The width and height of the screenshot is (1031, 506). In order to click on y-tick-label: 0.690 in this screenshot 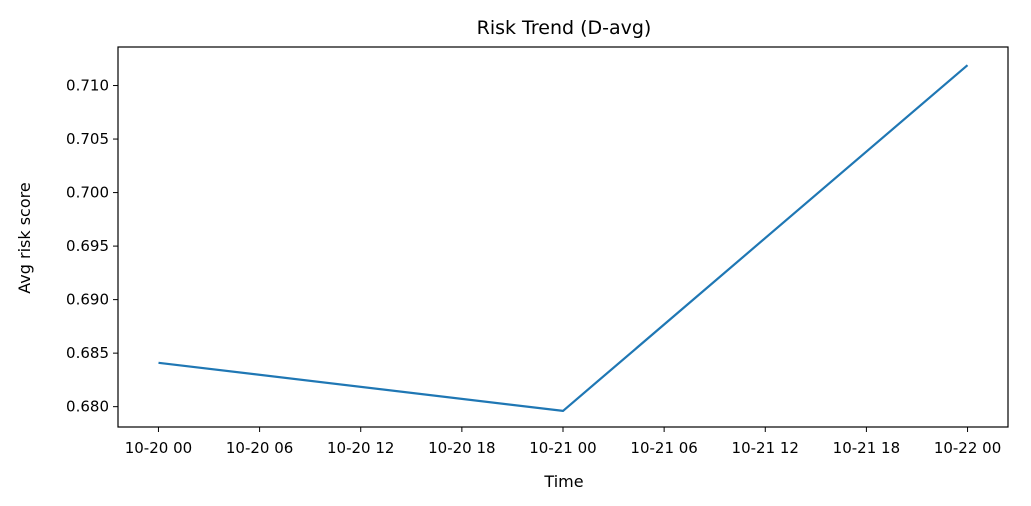, I will do `click(87, 300)`.